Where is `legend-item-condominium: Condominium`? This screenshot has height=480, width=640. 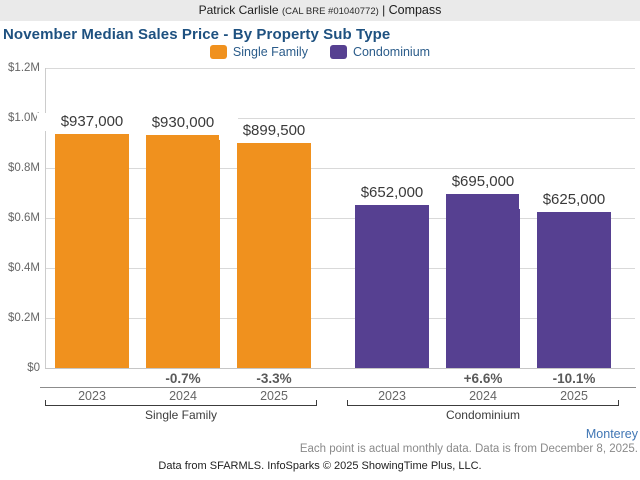 legend-item-condominium: Condominium is located at coordinates (380, 52).